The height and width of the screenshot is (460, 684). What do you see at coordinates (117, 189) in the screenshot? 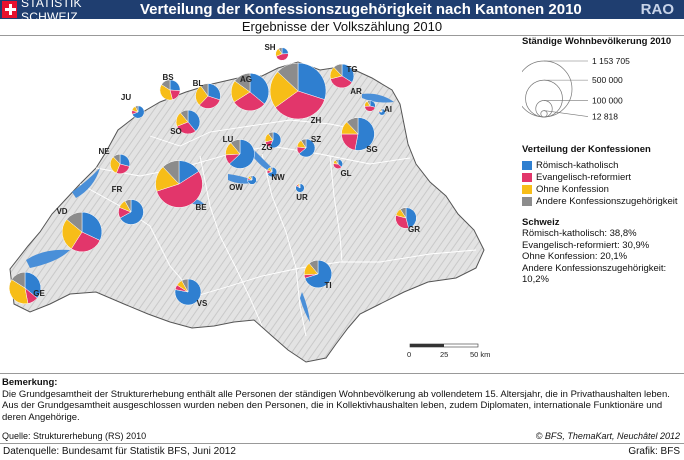
I see `canton-label-fr: FR` at bounding box center [117, 189].